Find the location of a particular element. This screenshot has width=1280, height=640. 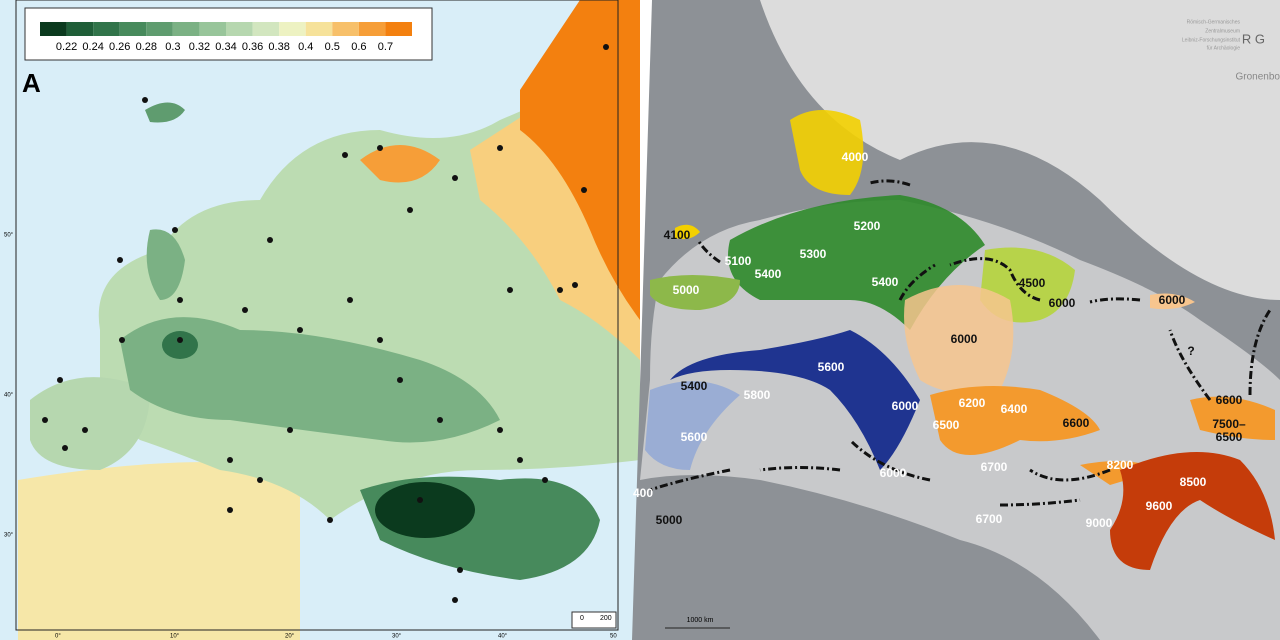

legend-label: 0.24 is located at coordinates (92, 47).